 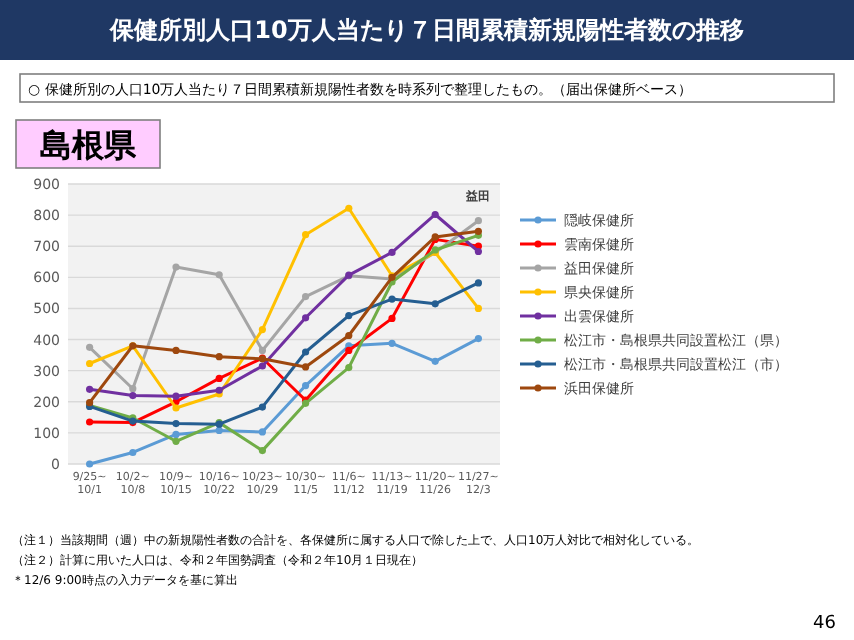 I want to click on text: 46, so click(x=825, y=624).